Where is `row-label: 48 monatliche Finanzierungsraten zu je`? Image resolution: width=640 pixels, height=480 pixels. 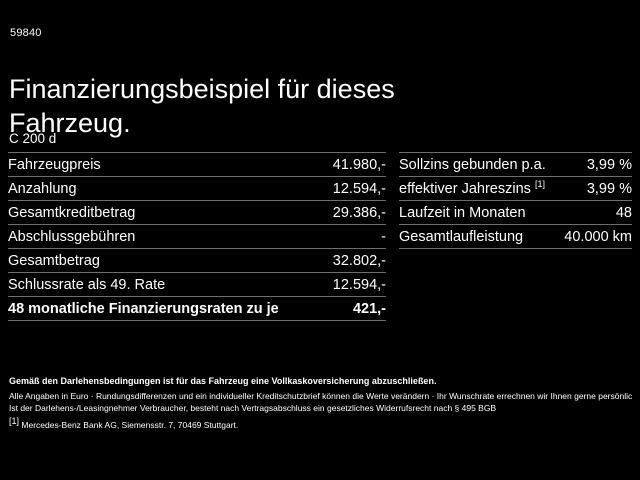
row-label: 48 monatliche Finanzierungsraten zu je is located at coordinates (143, 308).